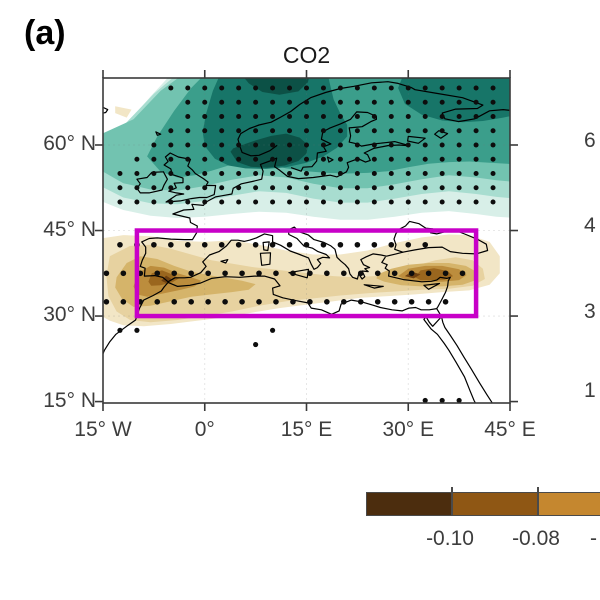  What do you see at coordinates (590, 140) in the screenshot?
I see `neighbor-panel-y-label-partial: 6` at bounding box center [590, 140].